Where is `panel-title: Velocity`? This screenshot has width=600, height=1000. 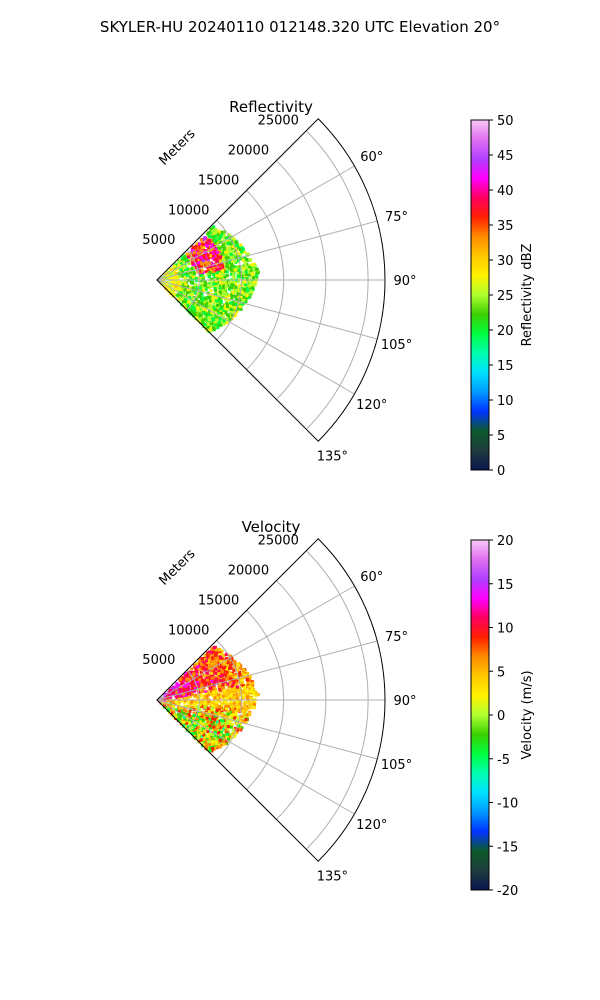
panel-title: Velocity is located at coordinates (271, 527).